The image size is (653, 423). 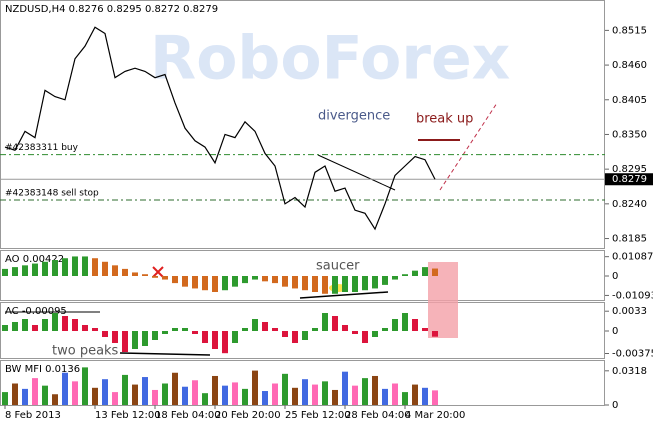 I want to click on x-tick-label: 25 Feb 12:00, so click(x=318, y=415).